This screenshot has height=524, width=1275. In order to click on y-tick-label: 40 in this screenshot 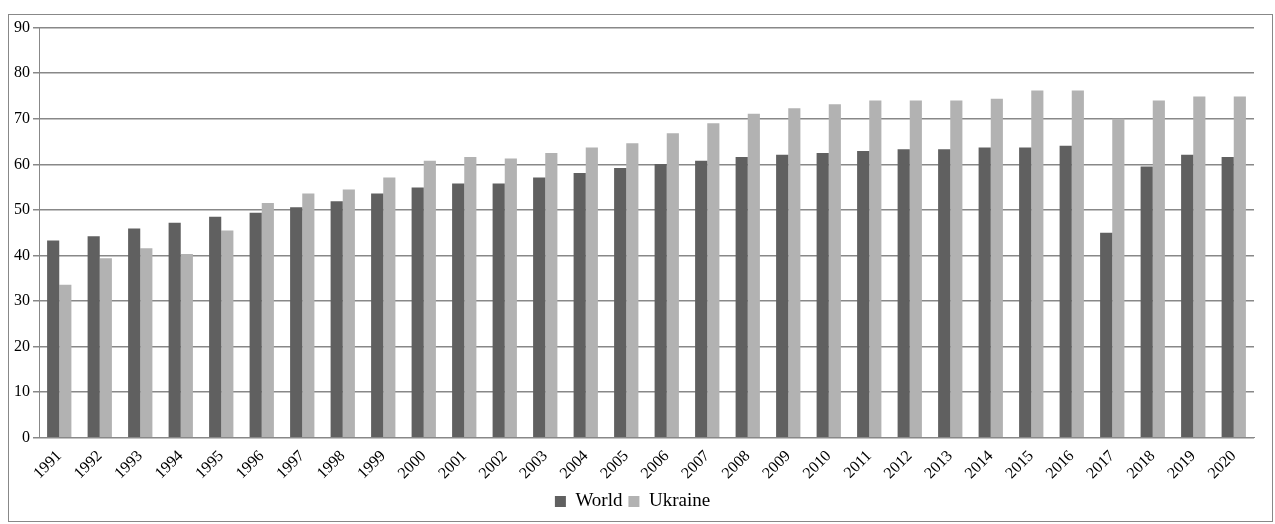, I will do `click(22, 254)`.